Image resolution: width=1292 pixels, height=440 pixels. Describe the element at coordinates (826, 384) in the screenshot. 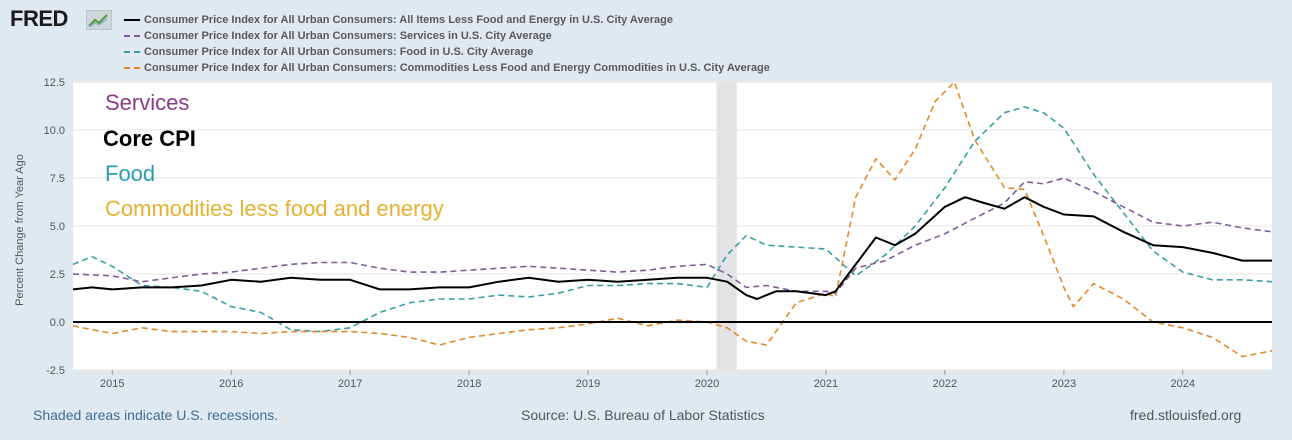

I see `x-tick-label: 2021` at that location.